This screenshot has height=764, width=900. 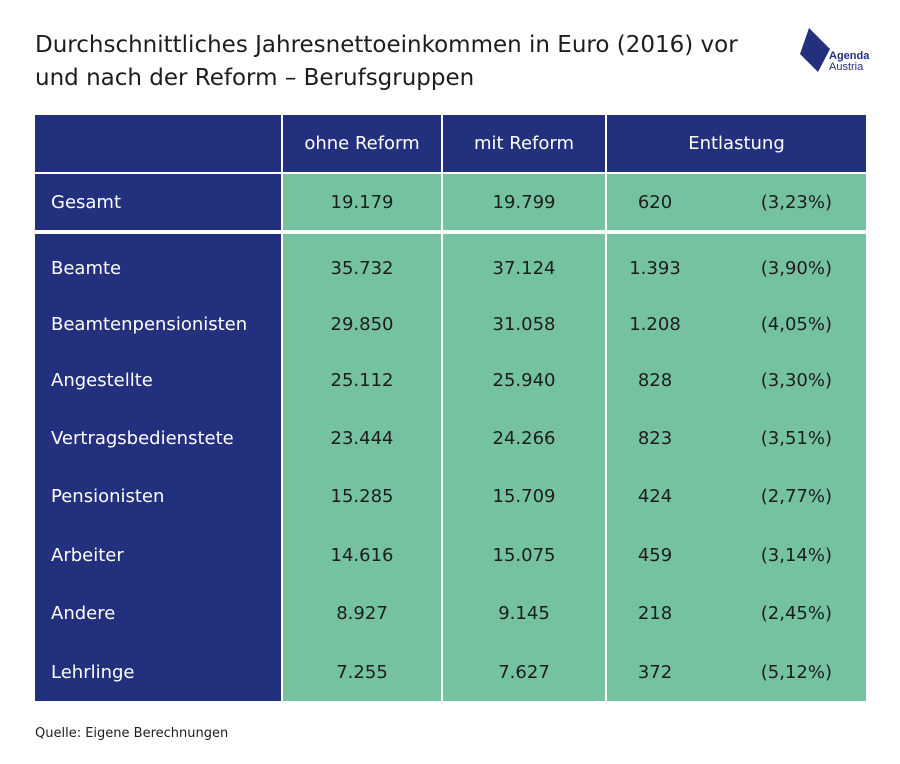 What do you see at coordinates (736, 380) in the screenshot?
I see `cell-entlastung: 828 (3,30%)` at bounding box center [736, 380].